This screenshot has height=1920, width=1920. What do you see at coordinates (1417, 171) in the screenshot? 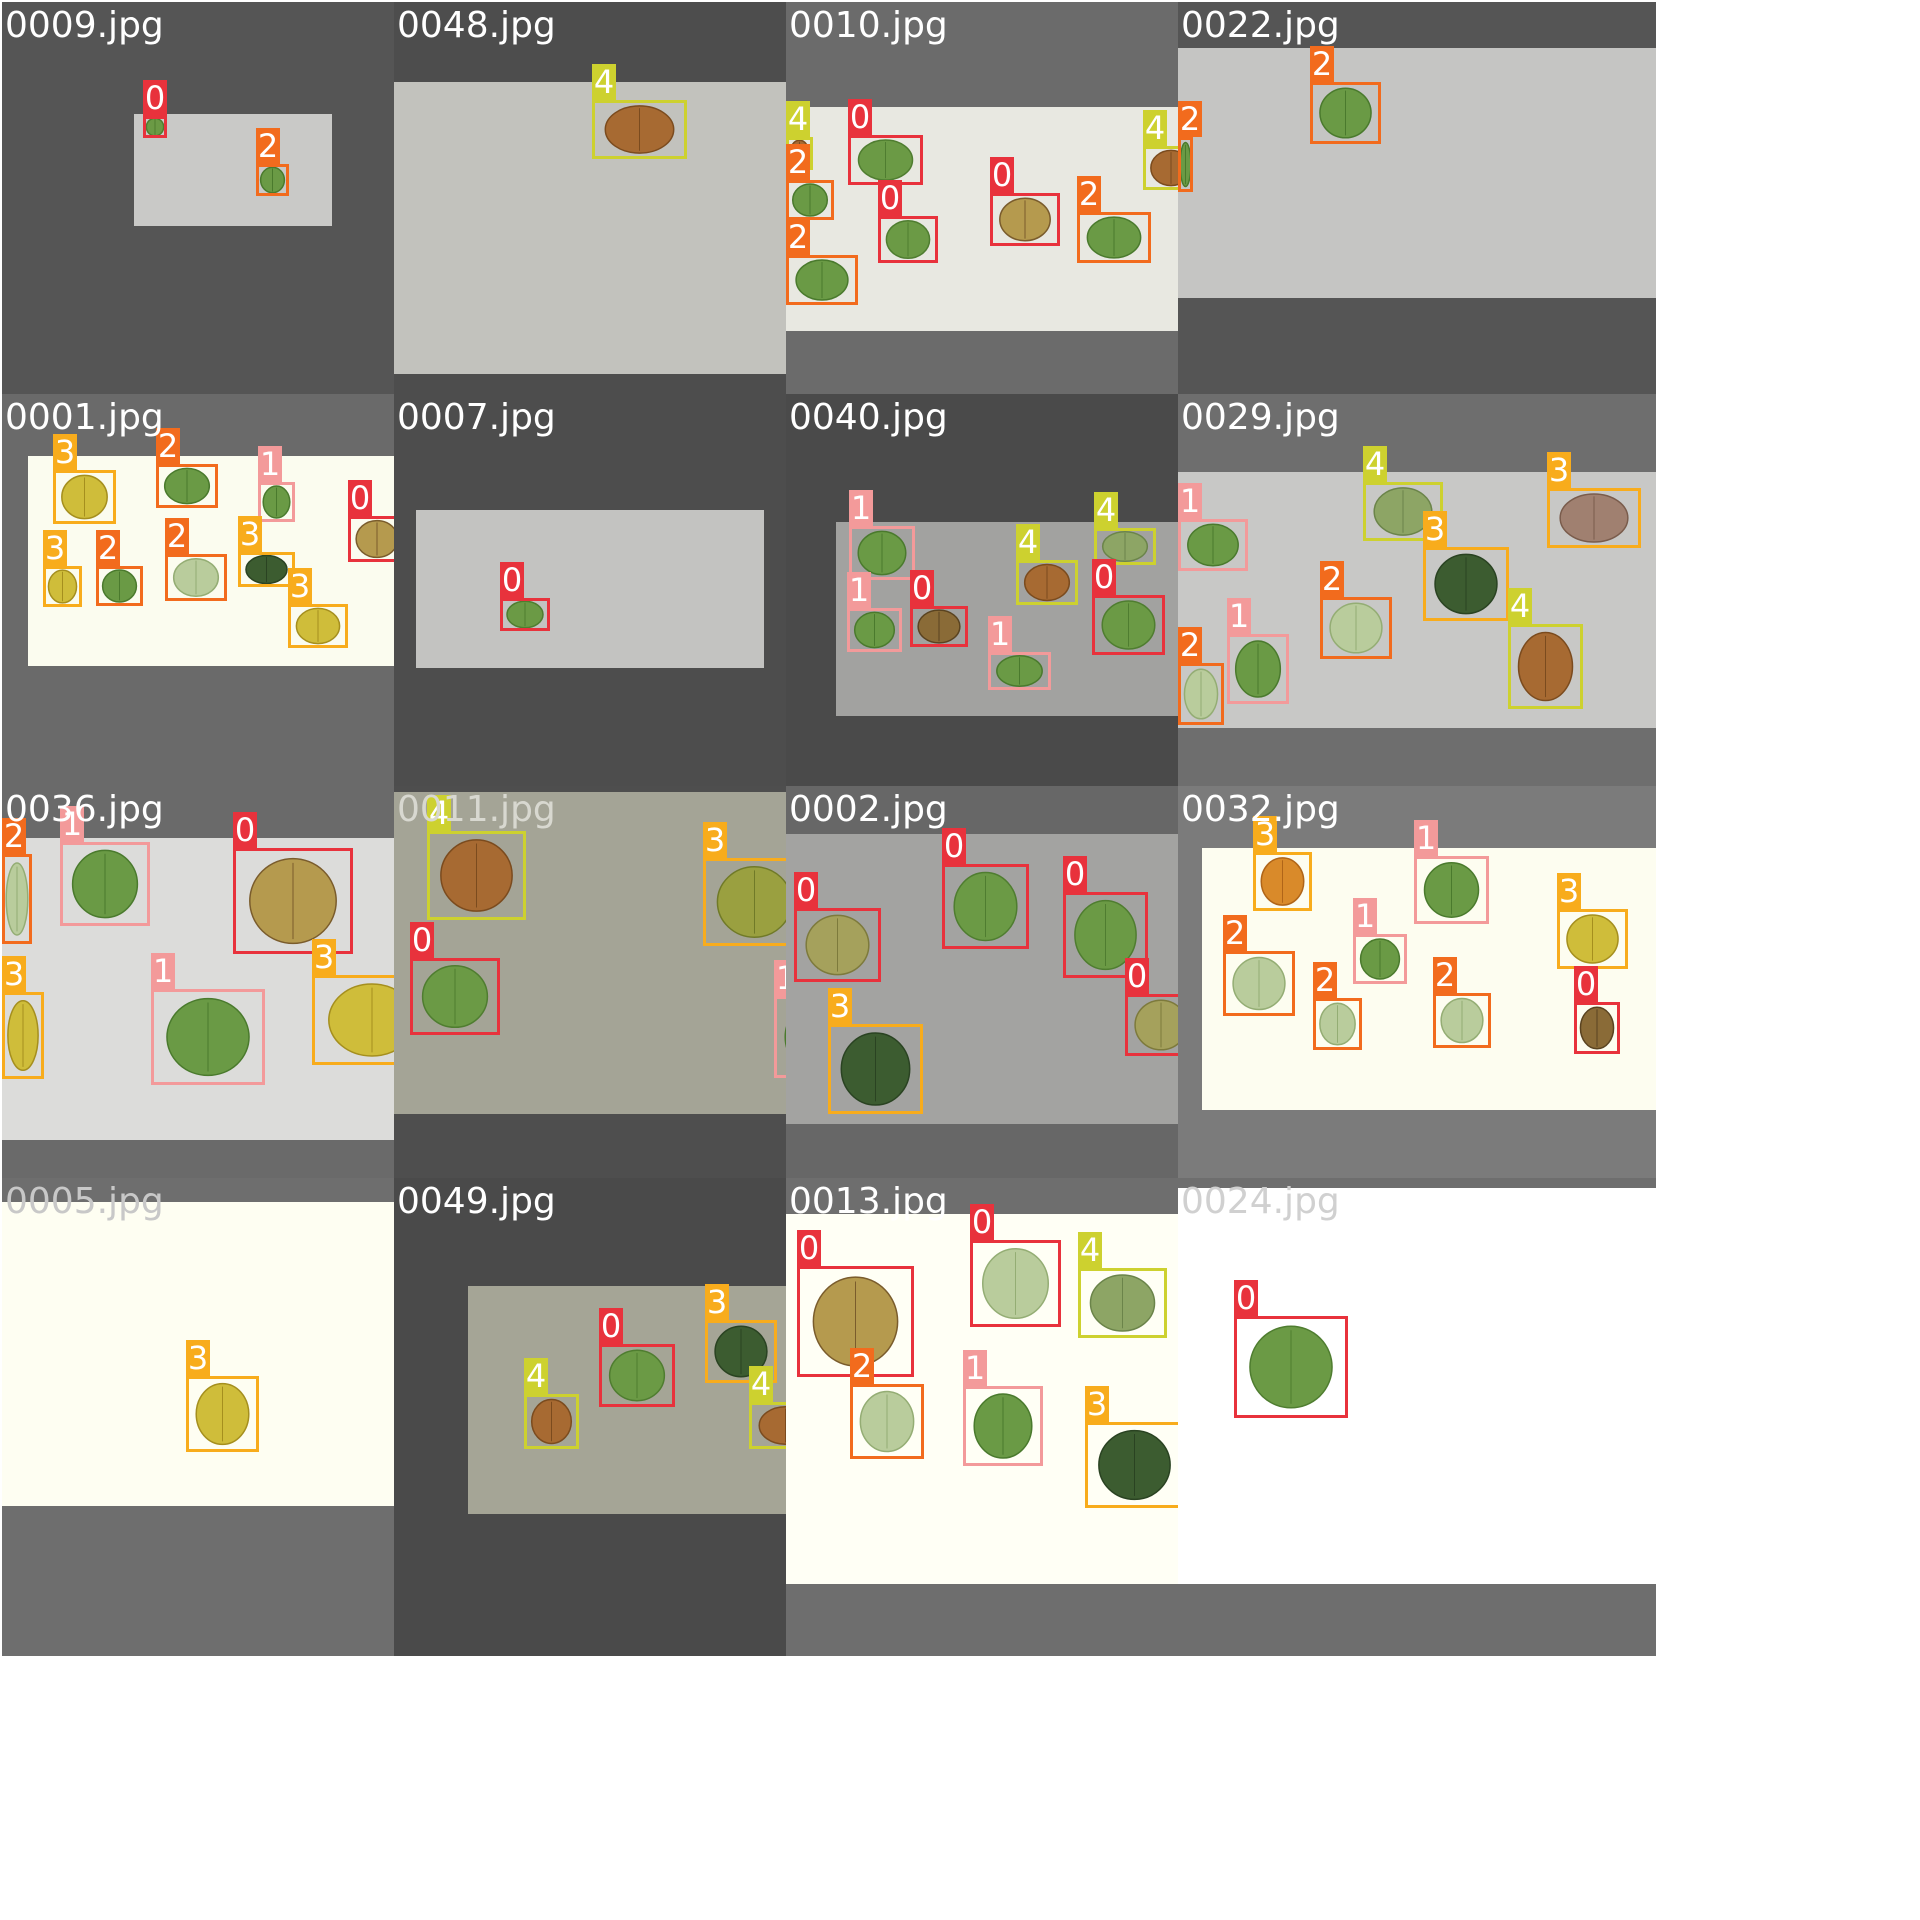
I see `tile-image: 22` at bounding box center [1417, 171].